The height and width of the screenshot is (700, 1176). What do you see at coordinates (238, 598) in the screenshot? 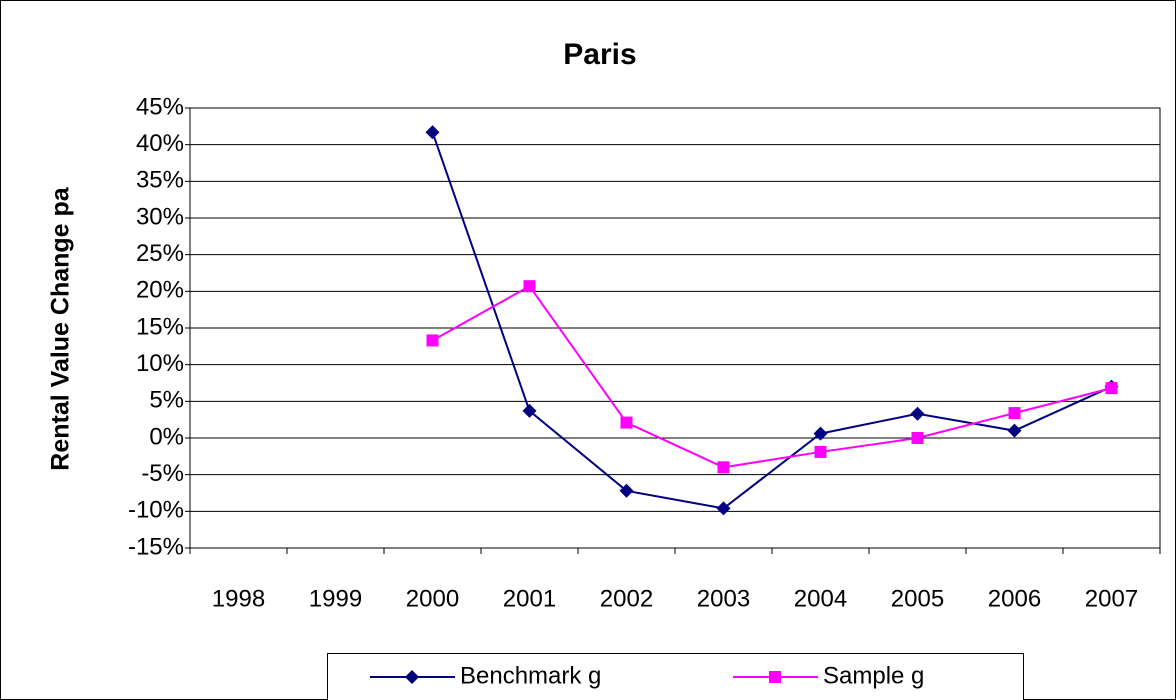
I see `x-tick-label: 1998` at bounding box center [238, 598].